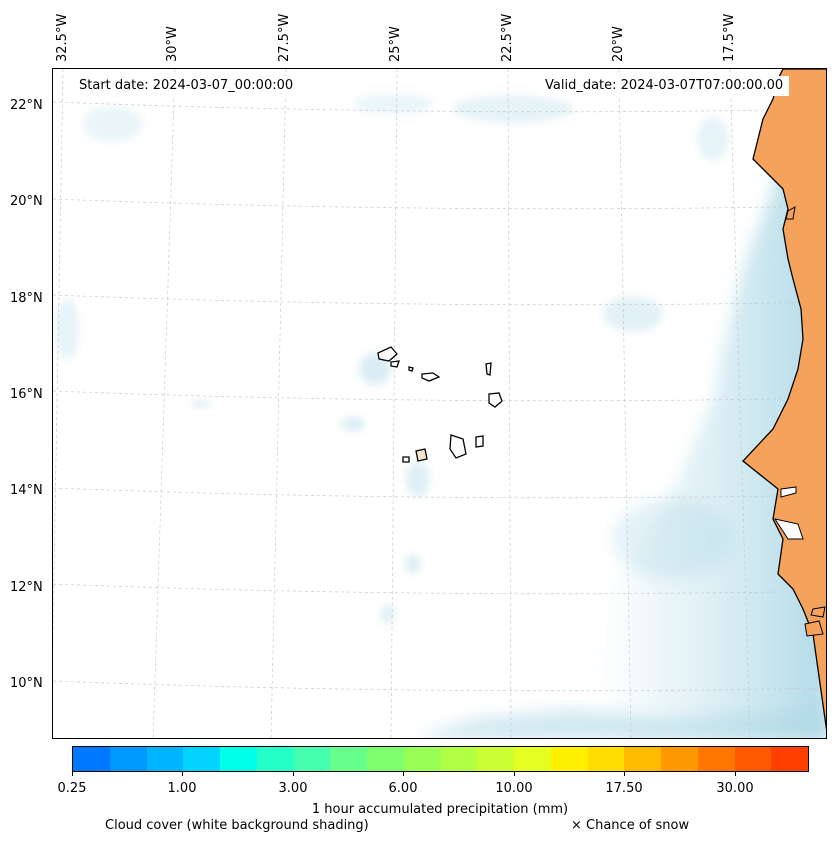 The height and width of the screenshot is (844, 837). What do you see at coordinates (507, 37) in the screenshot?
I see `lon-label: 22.5°W` at bounding box center [507, 37].